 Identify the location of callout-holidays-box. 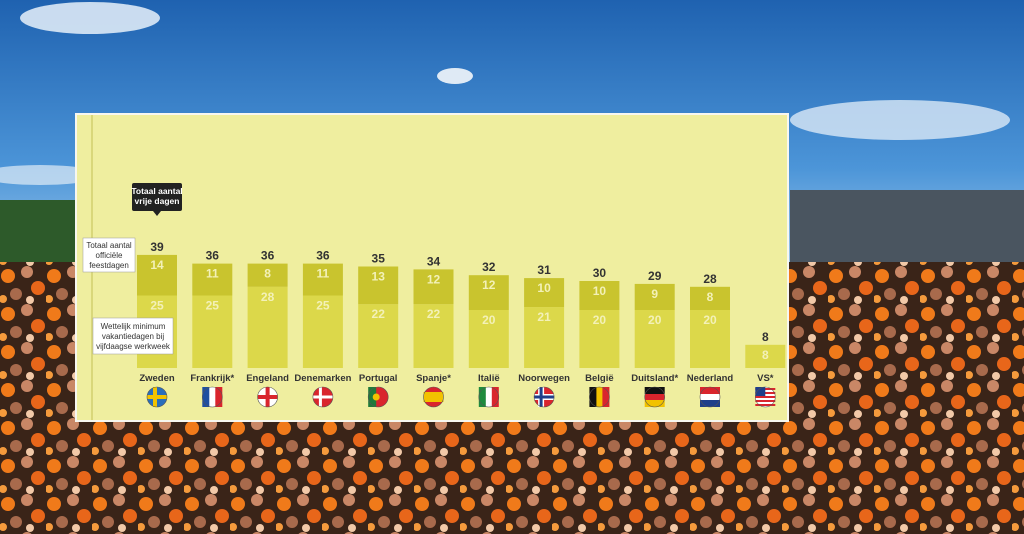
(109, 255).